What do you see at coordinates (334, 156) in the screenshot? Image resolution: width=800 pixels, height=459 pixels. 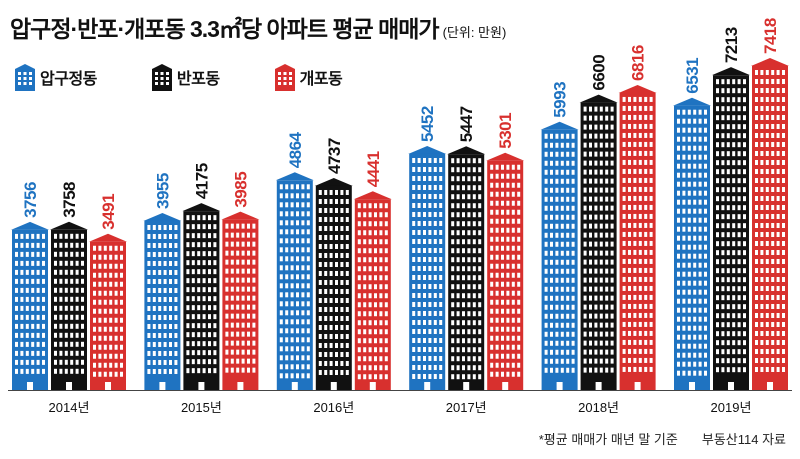 I see `data-label-banpo-2016년: 4737` at bounding box center [334, 156].